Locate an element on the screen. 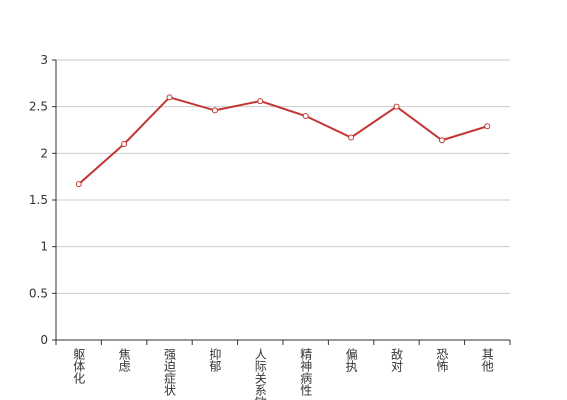  x-tick-label: 人际关系敏感 is located at coordinates (260, 374).